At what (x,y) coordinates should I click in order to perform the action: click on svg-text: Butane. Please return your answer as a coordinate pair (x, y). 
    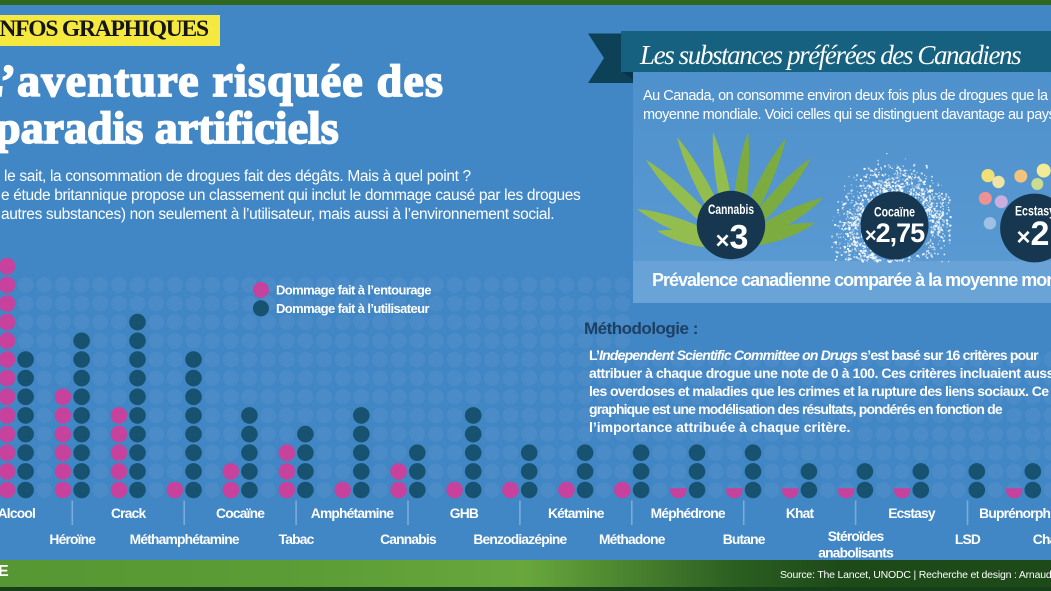
    Looking at the image, I should click on (744, 539).